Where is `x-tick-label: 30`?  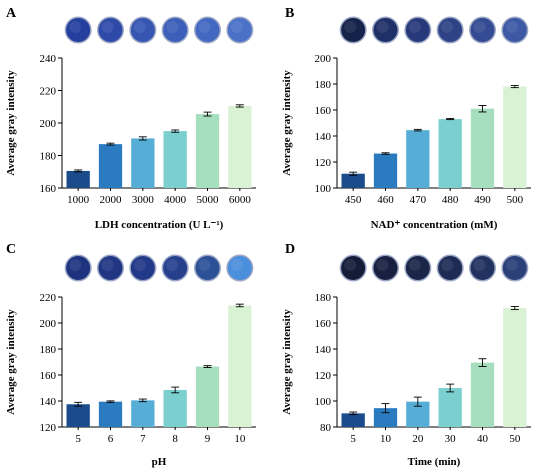
x-tick-label: 30 is located at coordinates (451, 439).